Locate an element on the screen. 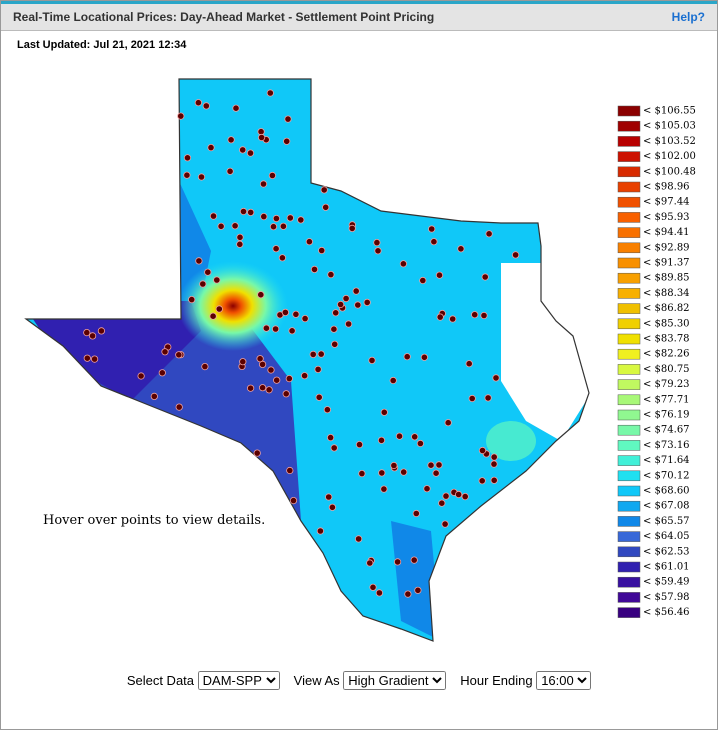  legend-label: < $98.96 is located at coordinates (666, 187).